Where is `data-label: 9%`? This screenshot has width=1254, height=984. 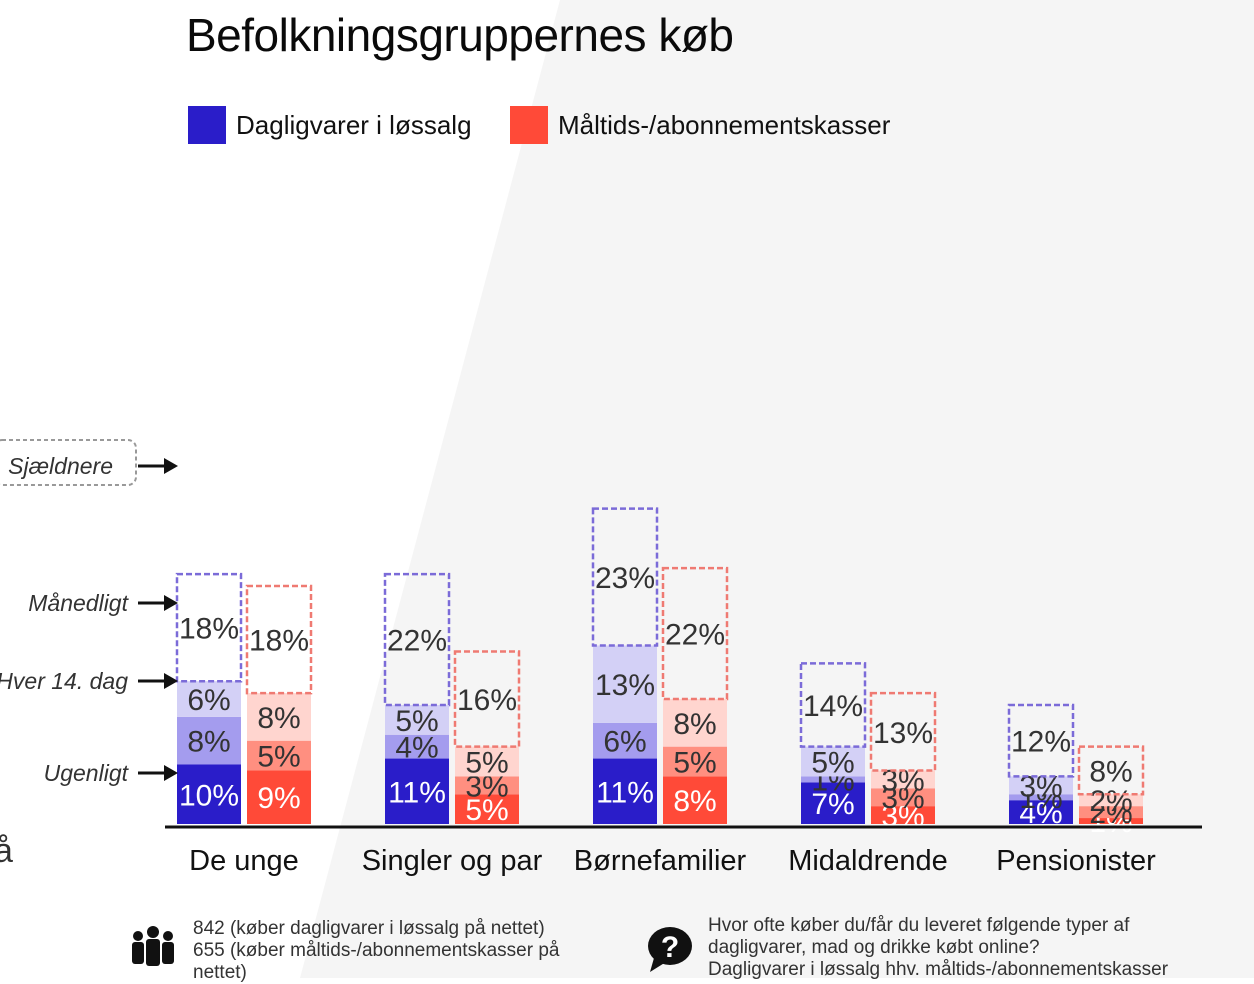
data-label: 9% is located at coordinates (278, 798).